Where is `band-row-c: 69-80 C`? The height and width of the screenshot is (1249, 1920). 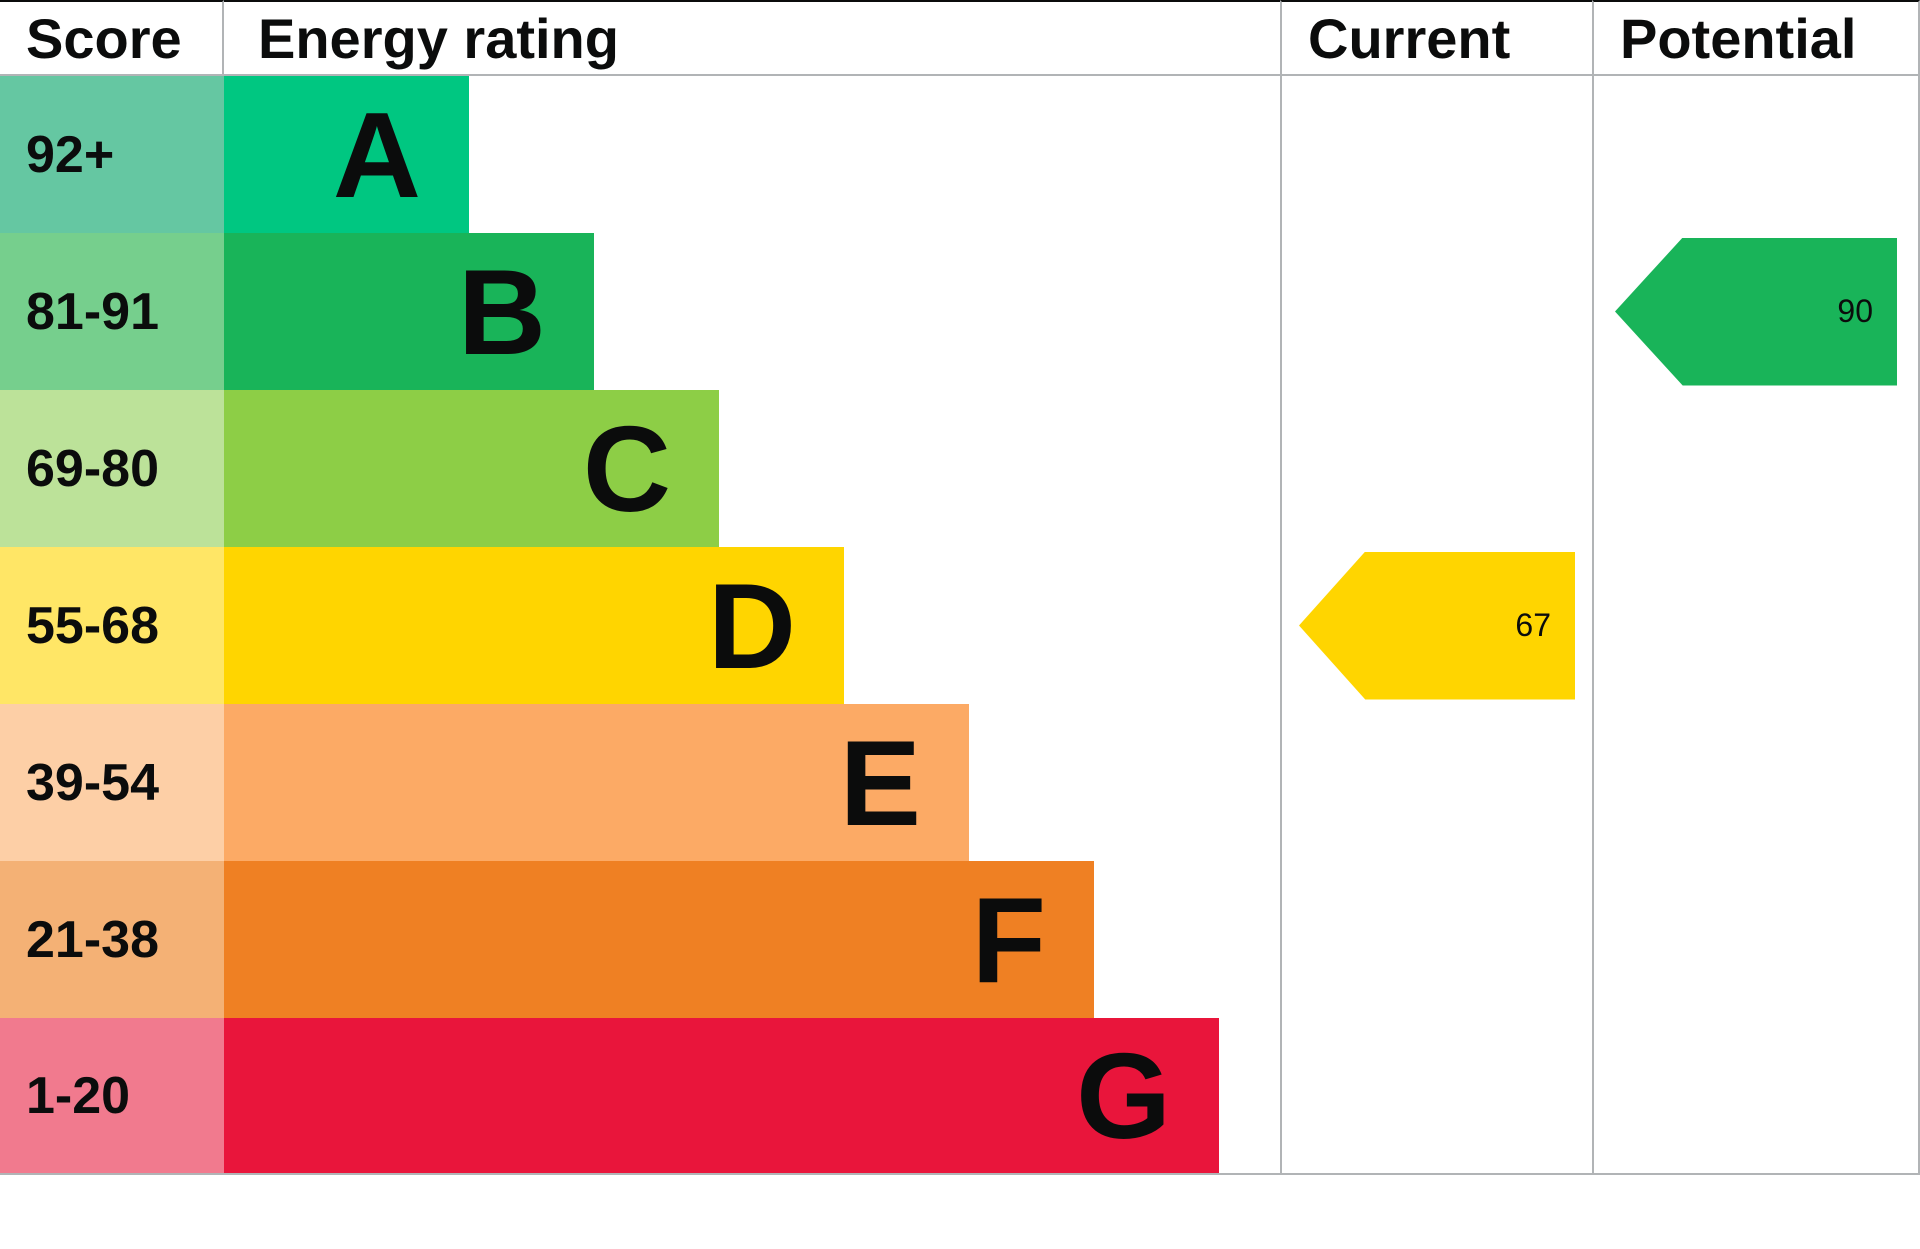
band-row-c: 69-80 C is located at coordinates (960, 468).